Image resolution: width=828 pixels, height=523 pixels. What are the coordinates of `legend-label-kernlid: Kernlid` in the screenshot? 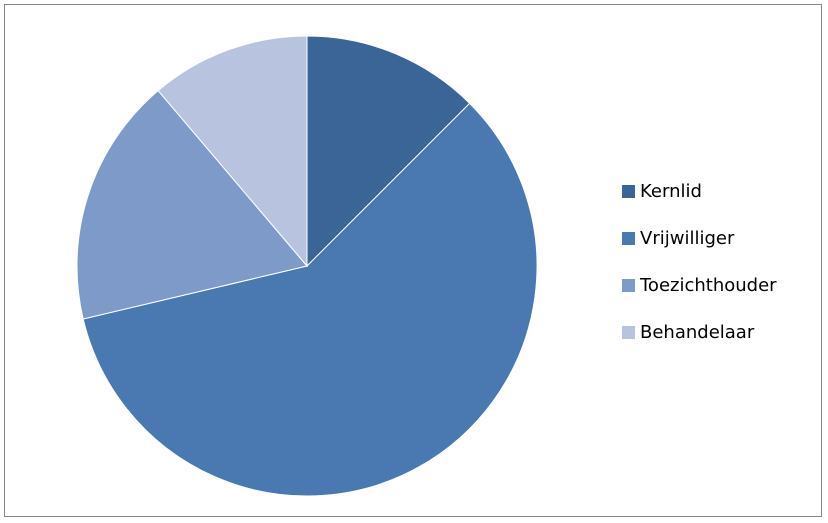 It's located at (671, 191).